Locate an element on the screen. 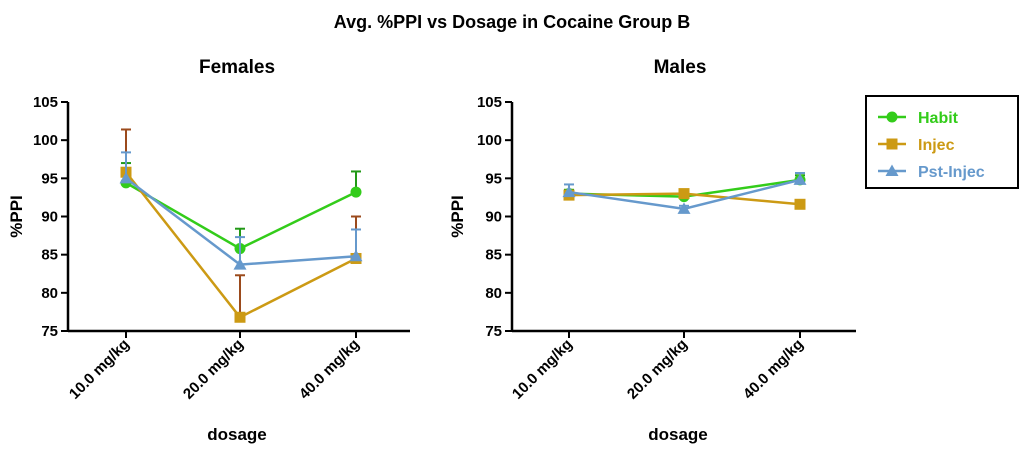 The height and width of the screenshot is (450, 1024). panel-title: Males is located at coordinates (680, 67).